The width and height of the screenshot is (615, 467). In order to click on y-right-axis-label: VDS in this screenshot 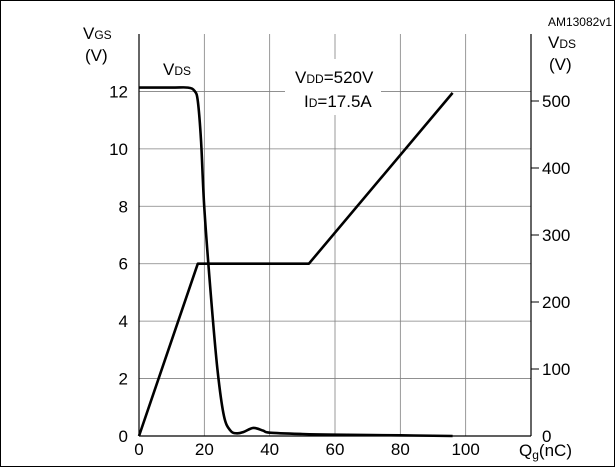, I will do `click(562, 42)`.